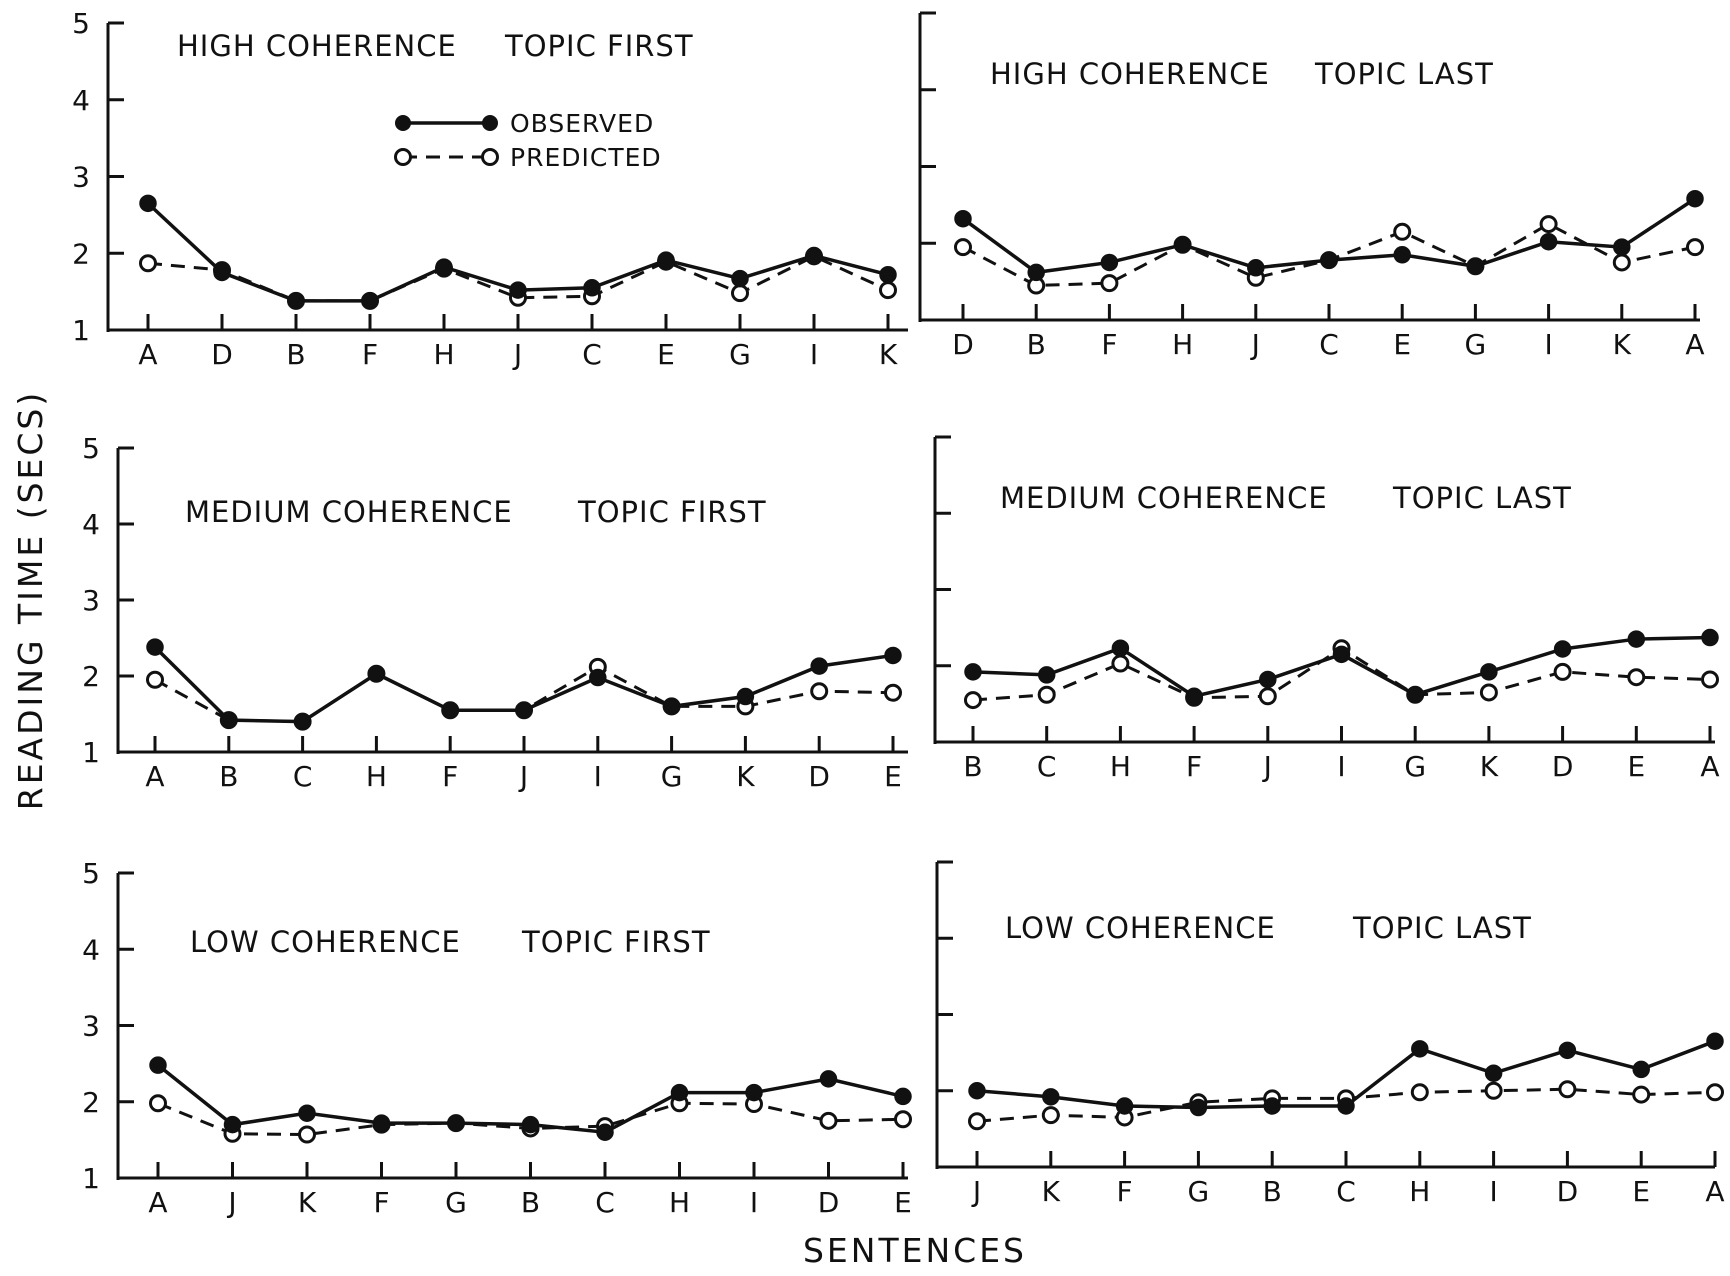  I want to click on y-axis-title: READING TIME (SECS), so click(30, 600).